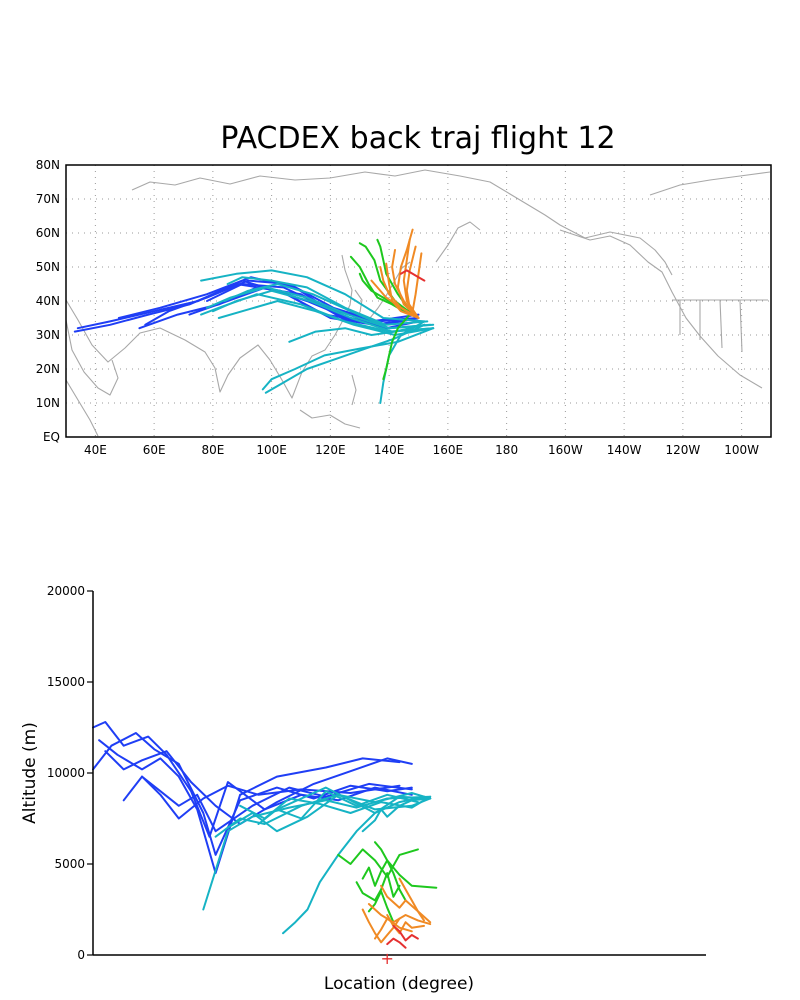 The image size is (800, 1000). What do you see at coordinates (271, 450) in the screenshot?
I see `lon-tick-label: 100E` at bounding box center [271, 450].